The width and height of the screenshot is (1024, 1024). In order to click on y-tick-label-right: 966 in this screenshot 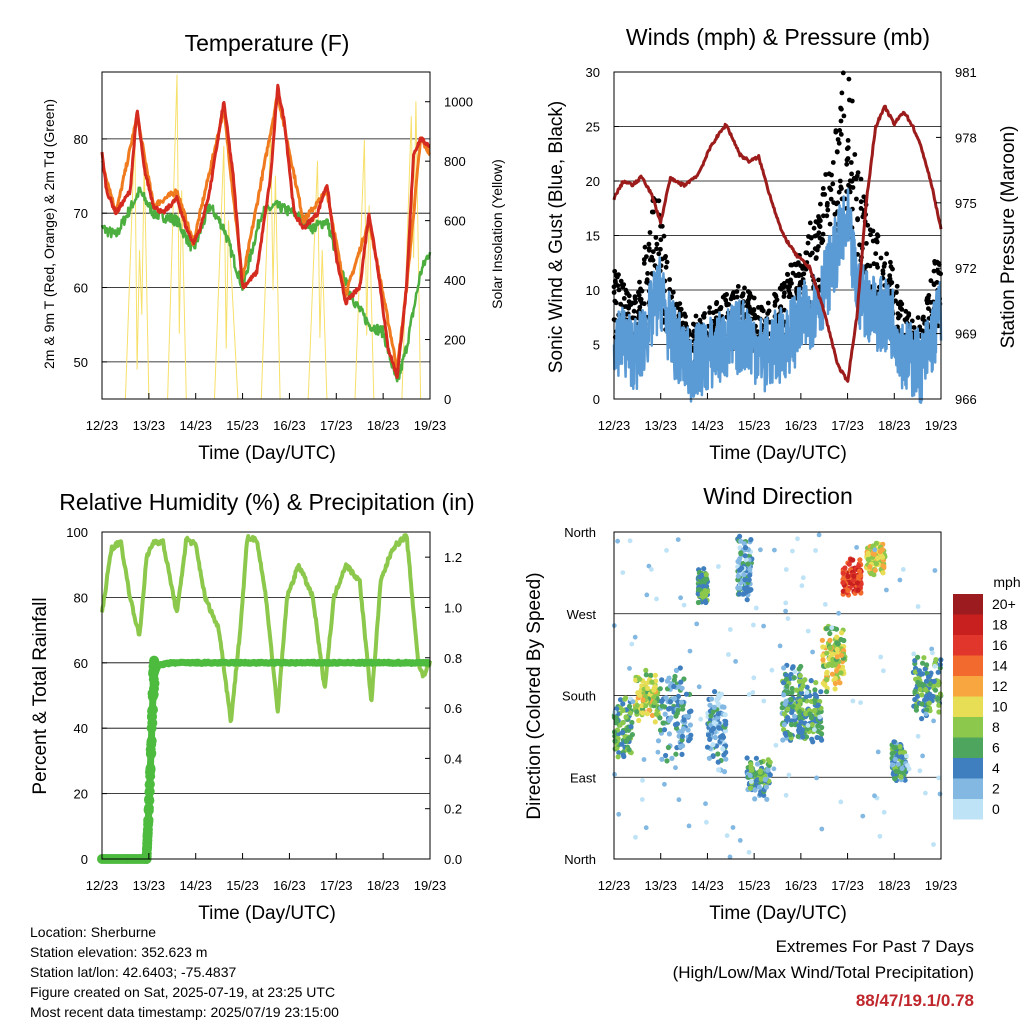, I will do `click(966, 399)`.